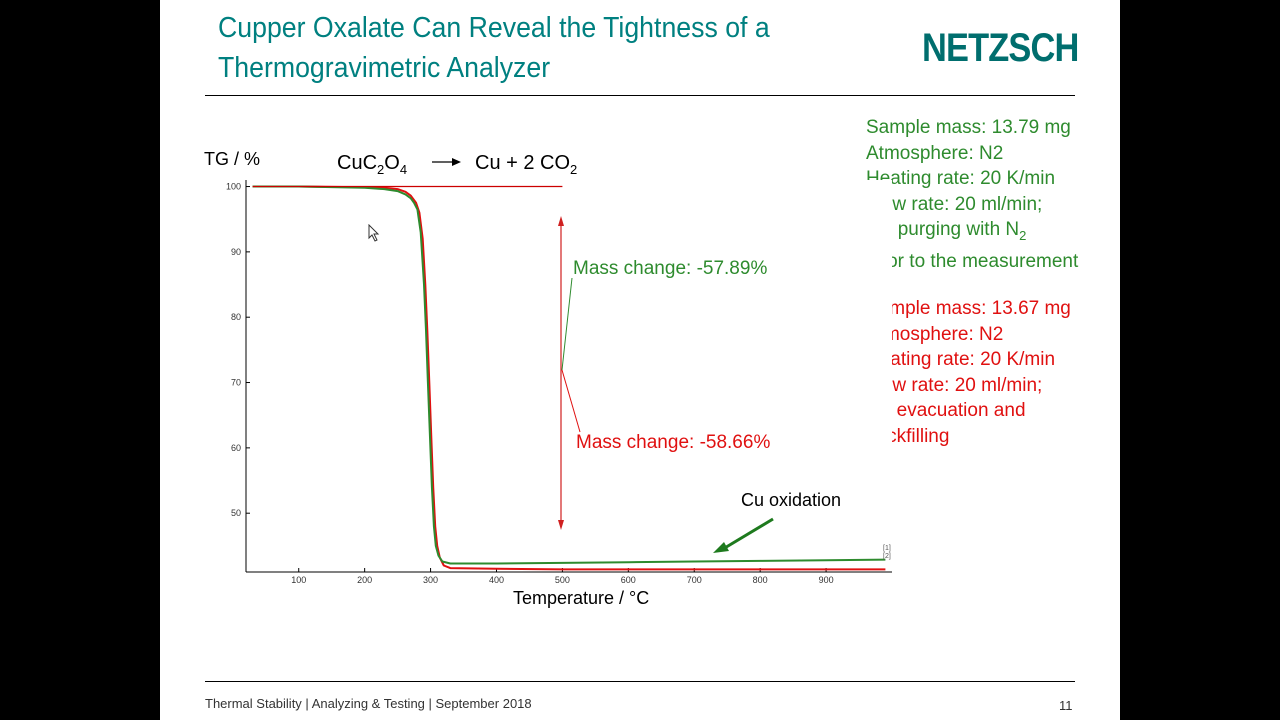  Describe the element at coordinates (935, 334) in the screenshot. I see `red-atmosphere: Atmosphere: N2` at that location.